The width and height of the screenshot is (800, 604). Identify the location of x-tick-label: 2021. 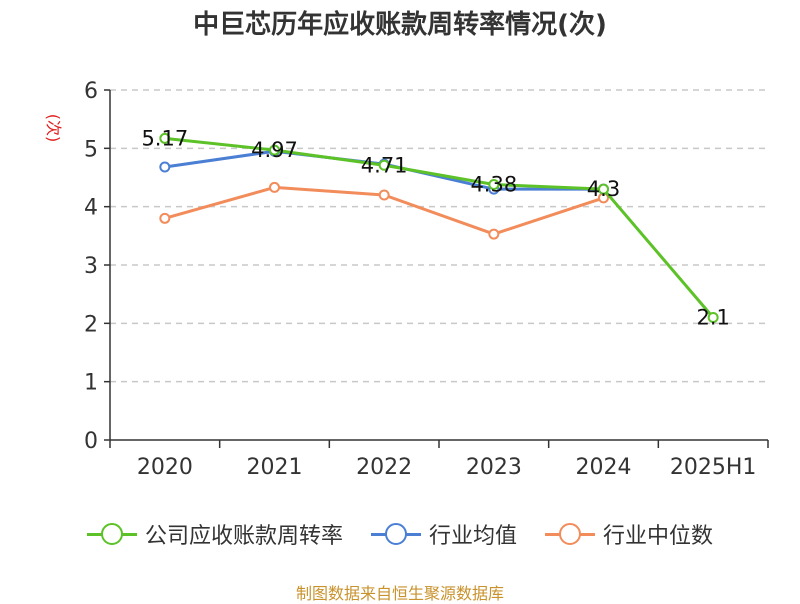
(275, 467).